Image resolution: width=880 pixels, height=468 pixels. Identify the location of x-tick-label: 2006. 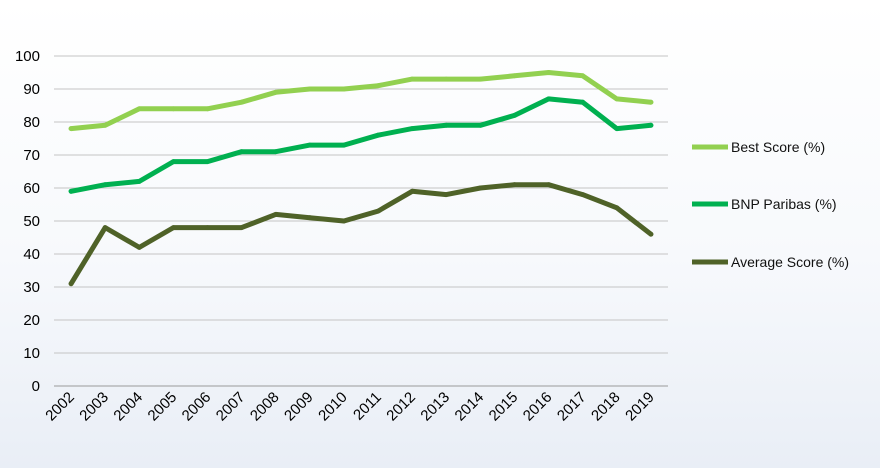
(197, 407).